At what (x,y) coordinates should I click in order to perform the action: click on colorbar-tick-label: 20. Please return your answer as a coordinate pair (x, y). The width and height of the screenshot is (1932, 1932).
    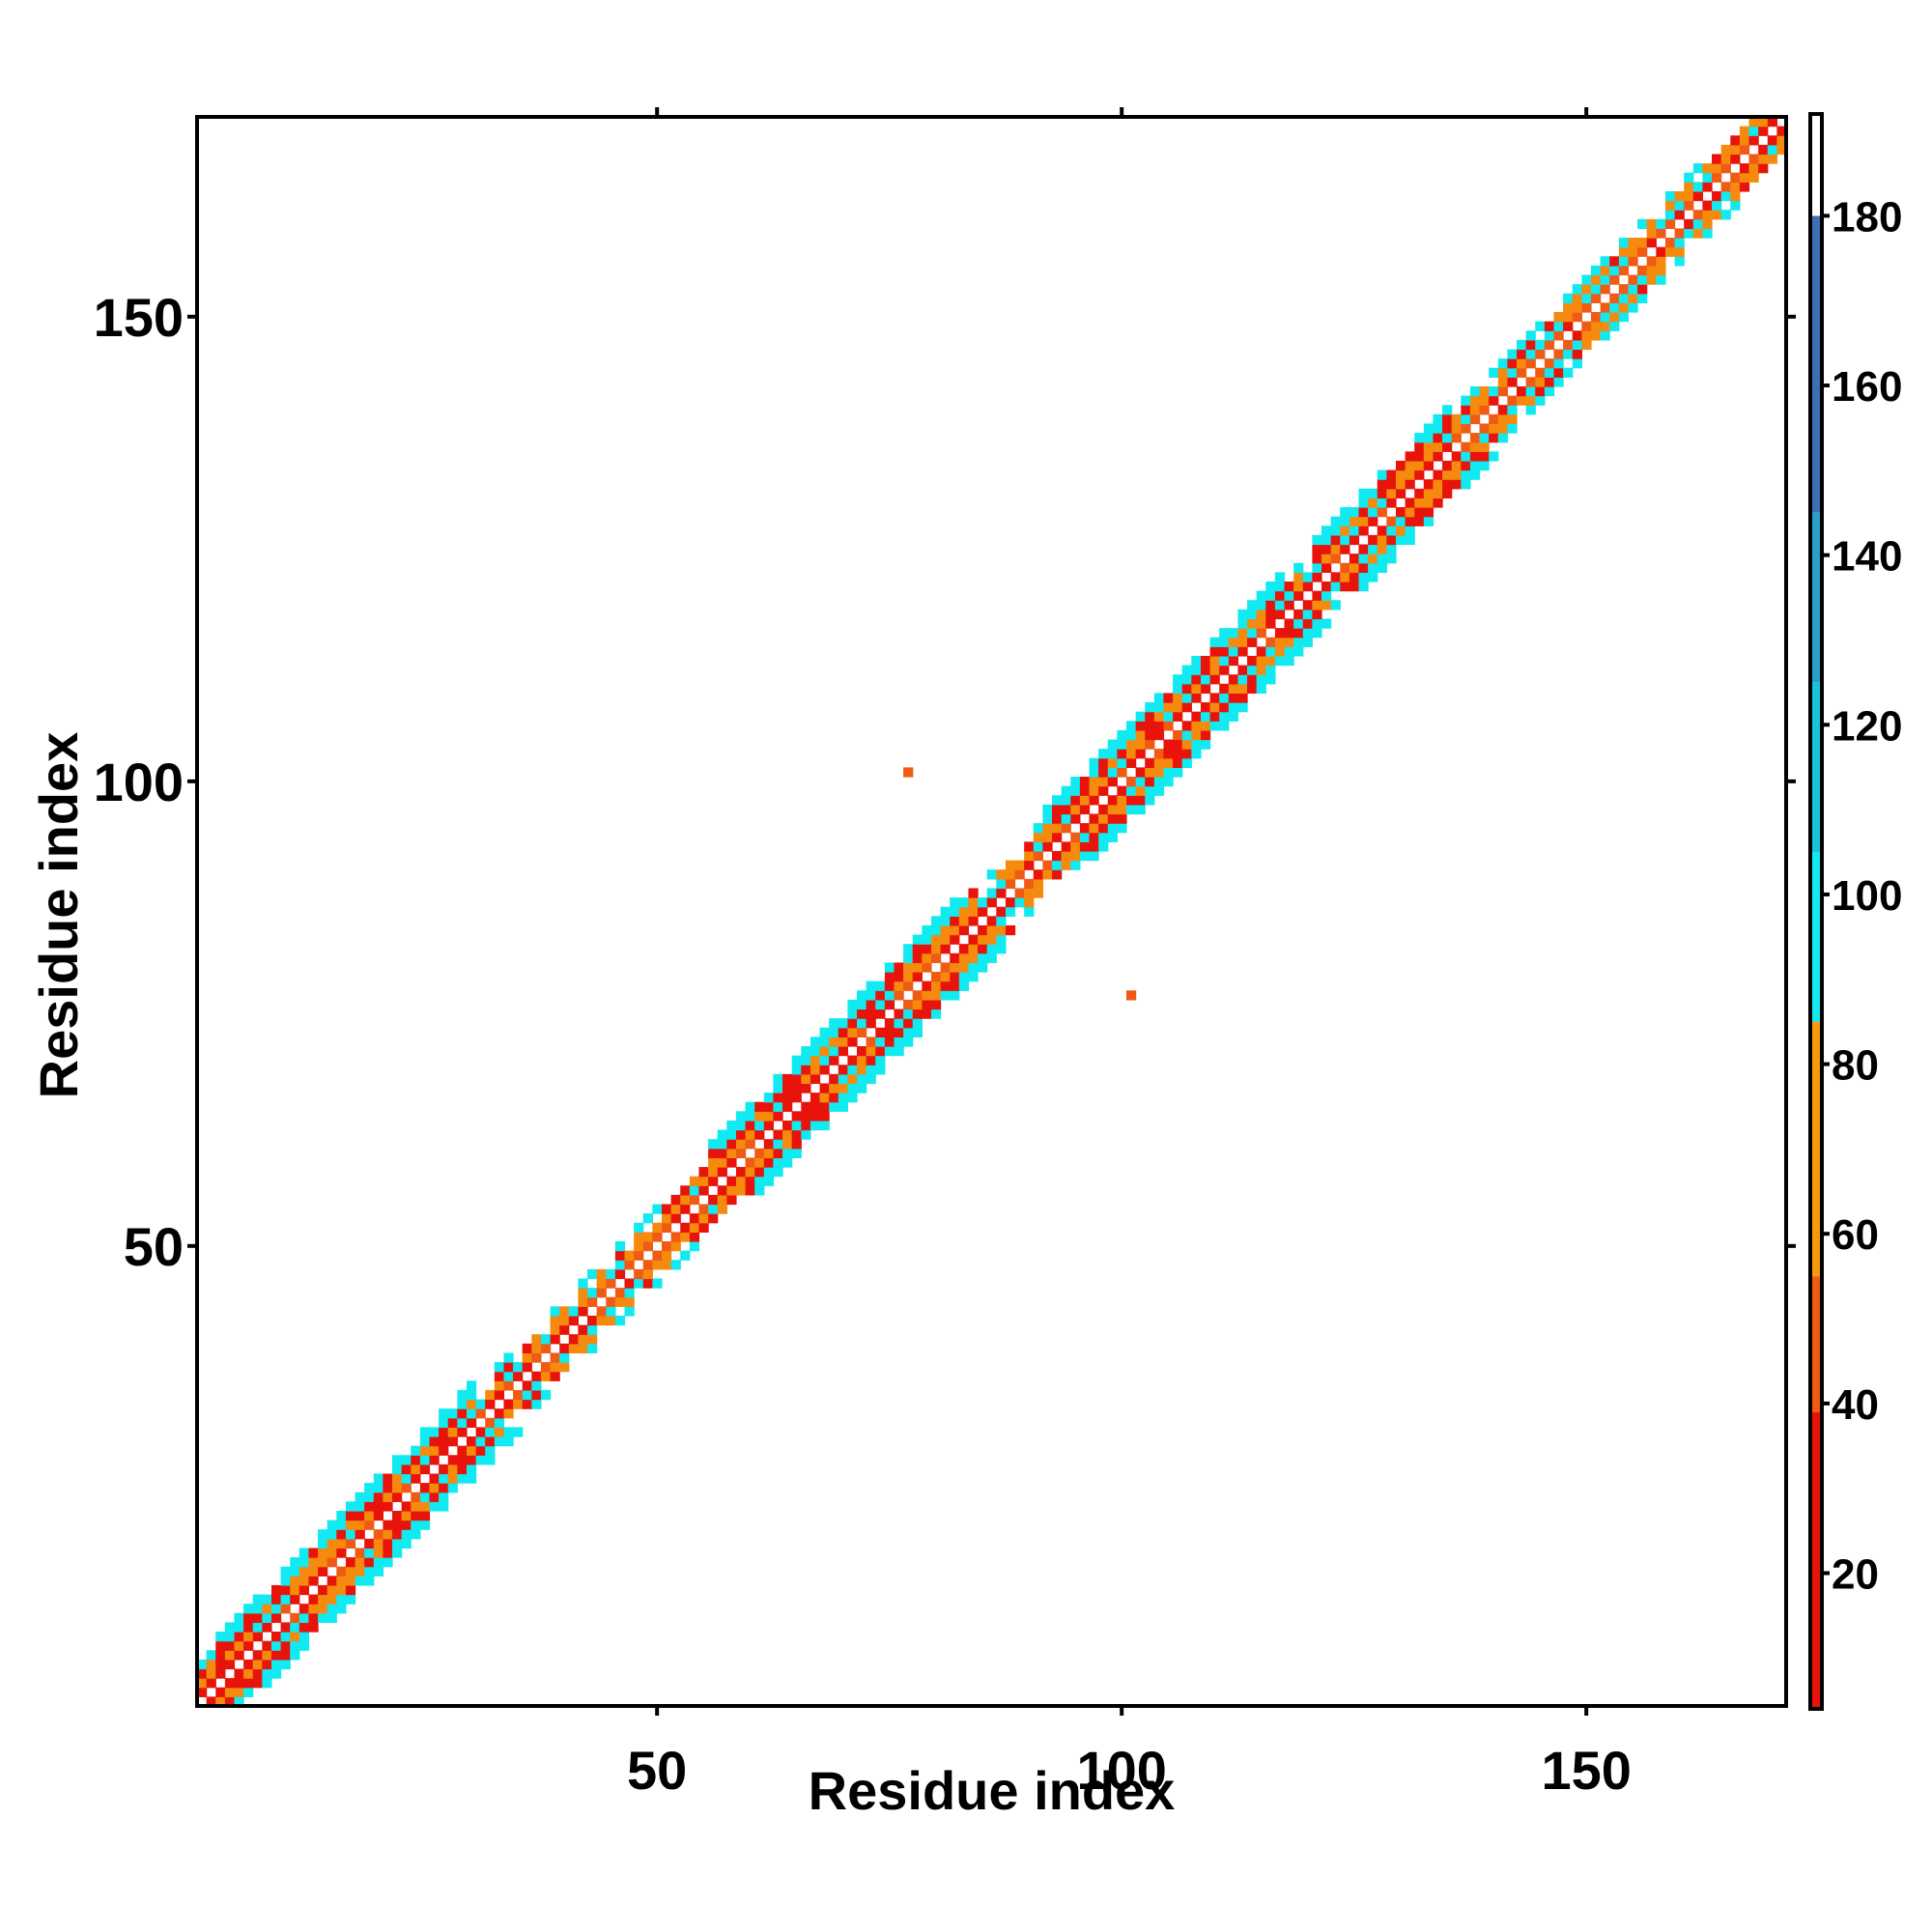
    Looking at the image, I should click on (1855, 1574).